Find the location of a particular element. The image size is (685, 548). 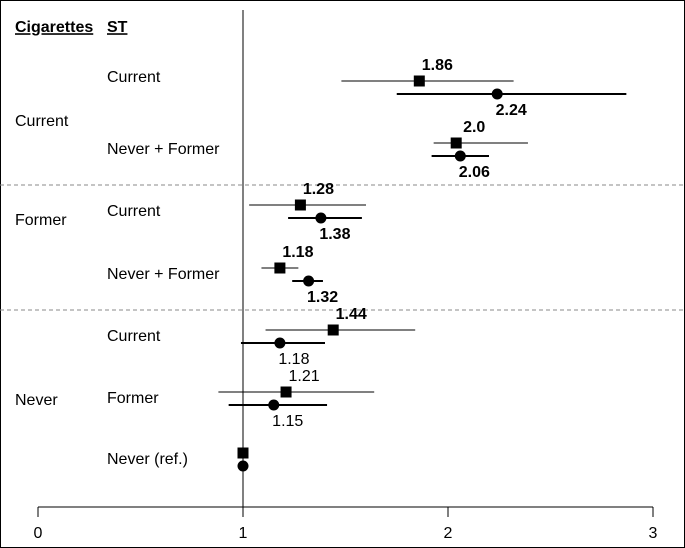

column-header: Cigarettes is located at coordinates (54, 27).